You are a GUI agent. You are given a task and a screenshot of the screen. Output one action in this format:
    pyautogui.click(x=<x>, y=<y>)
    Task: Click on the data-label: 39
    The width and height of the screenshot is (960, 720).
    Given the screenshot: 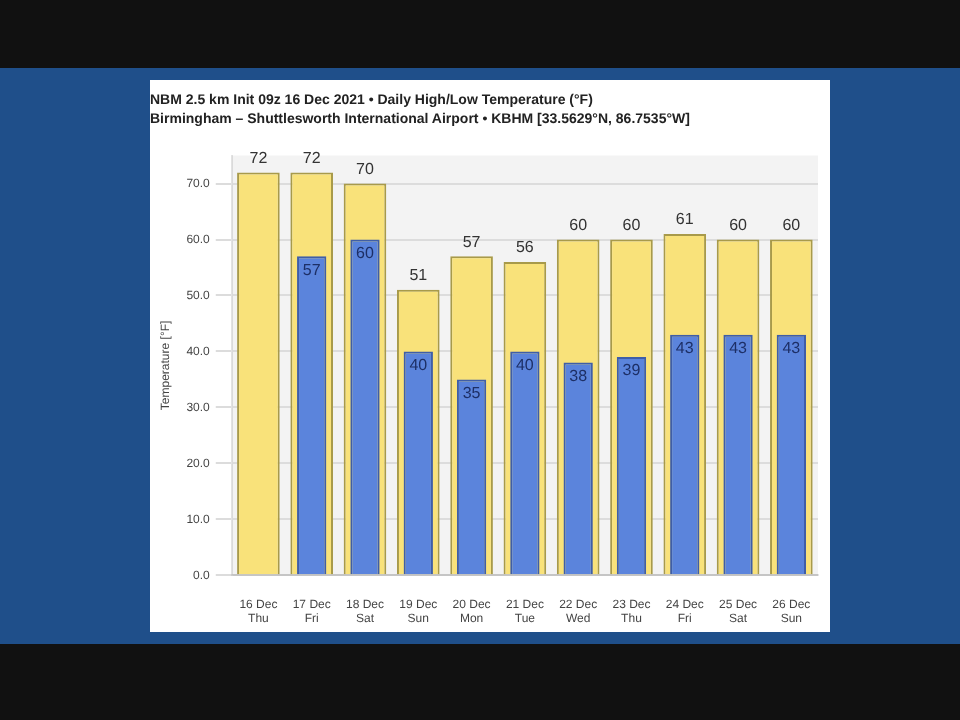 What is the action you would take?
    pyautogui.click(x=632, y=370)
    